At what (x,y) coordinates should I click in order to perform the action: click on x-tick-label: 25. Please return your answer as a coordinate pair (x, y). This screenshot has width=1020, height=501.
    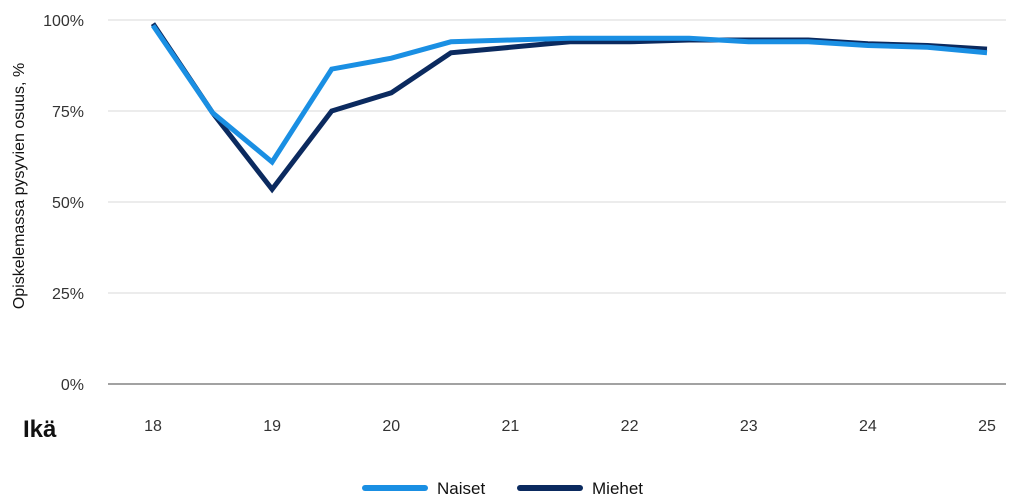
    Looking at the image, I should click on (987, 426).